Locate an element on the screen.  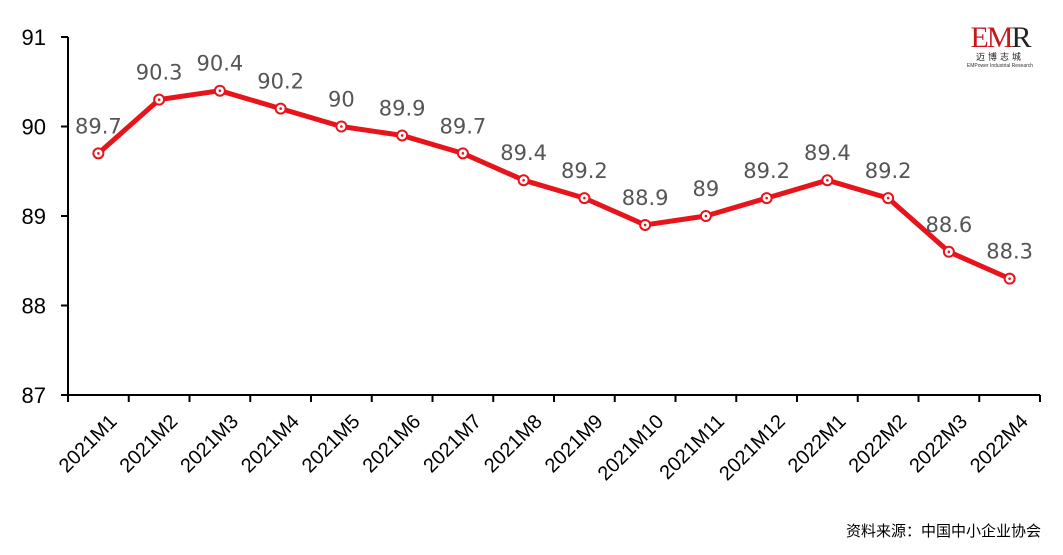
x-tick-label: 2022M3 is located at coordinates (938, 444).